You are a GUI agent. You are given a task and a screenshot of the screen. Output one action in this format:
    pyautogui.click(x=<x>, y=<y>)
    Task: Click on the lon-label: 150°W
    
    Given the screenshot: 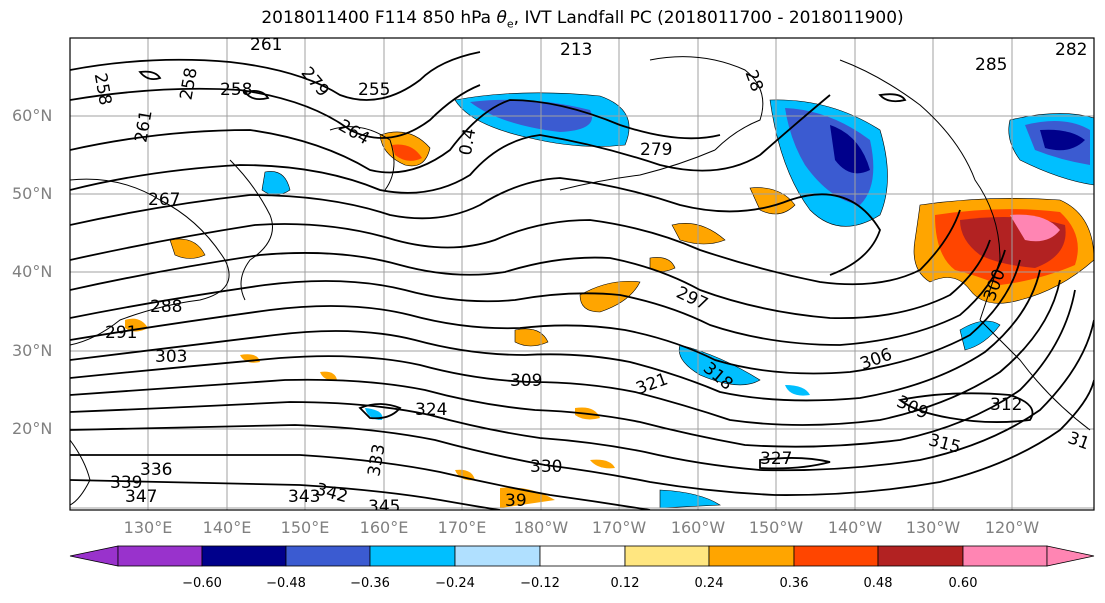 What is the action you would take?
    pyautogui.click(x=776, y=527)
    